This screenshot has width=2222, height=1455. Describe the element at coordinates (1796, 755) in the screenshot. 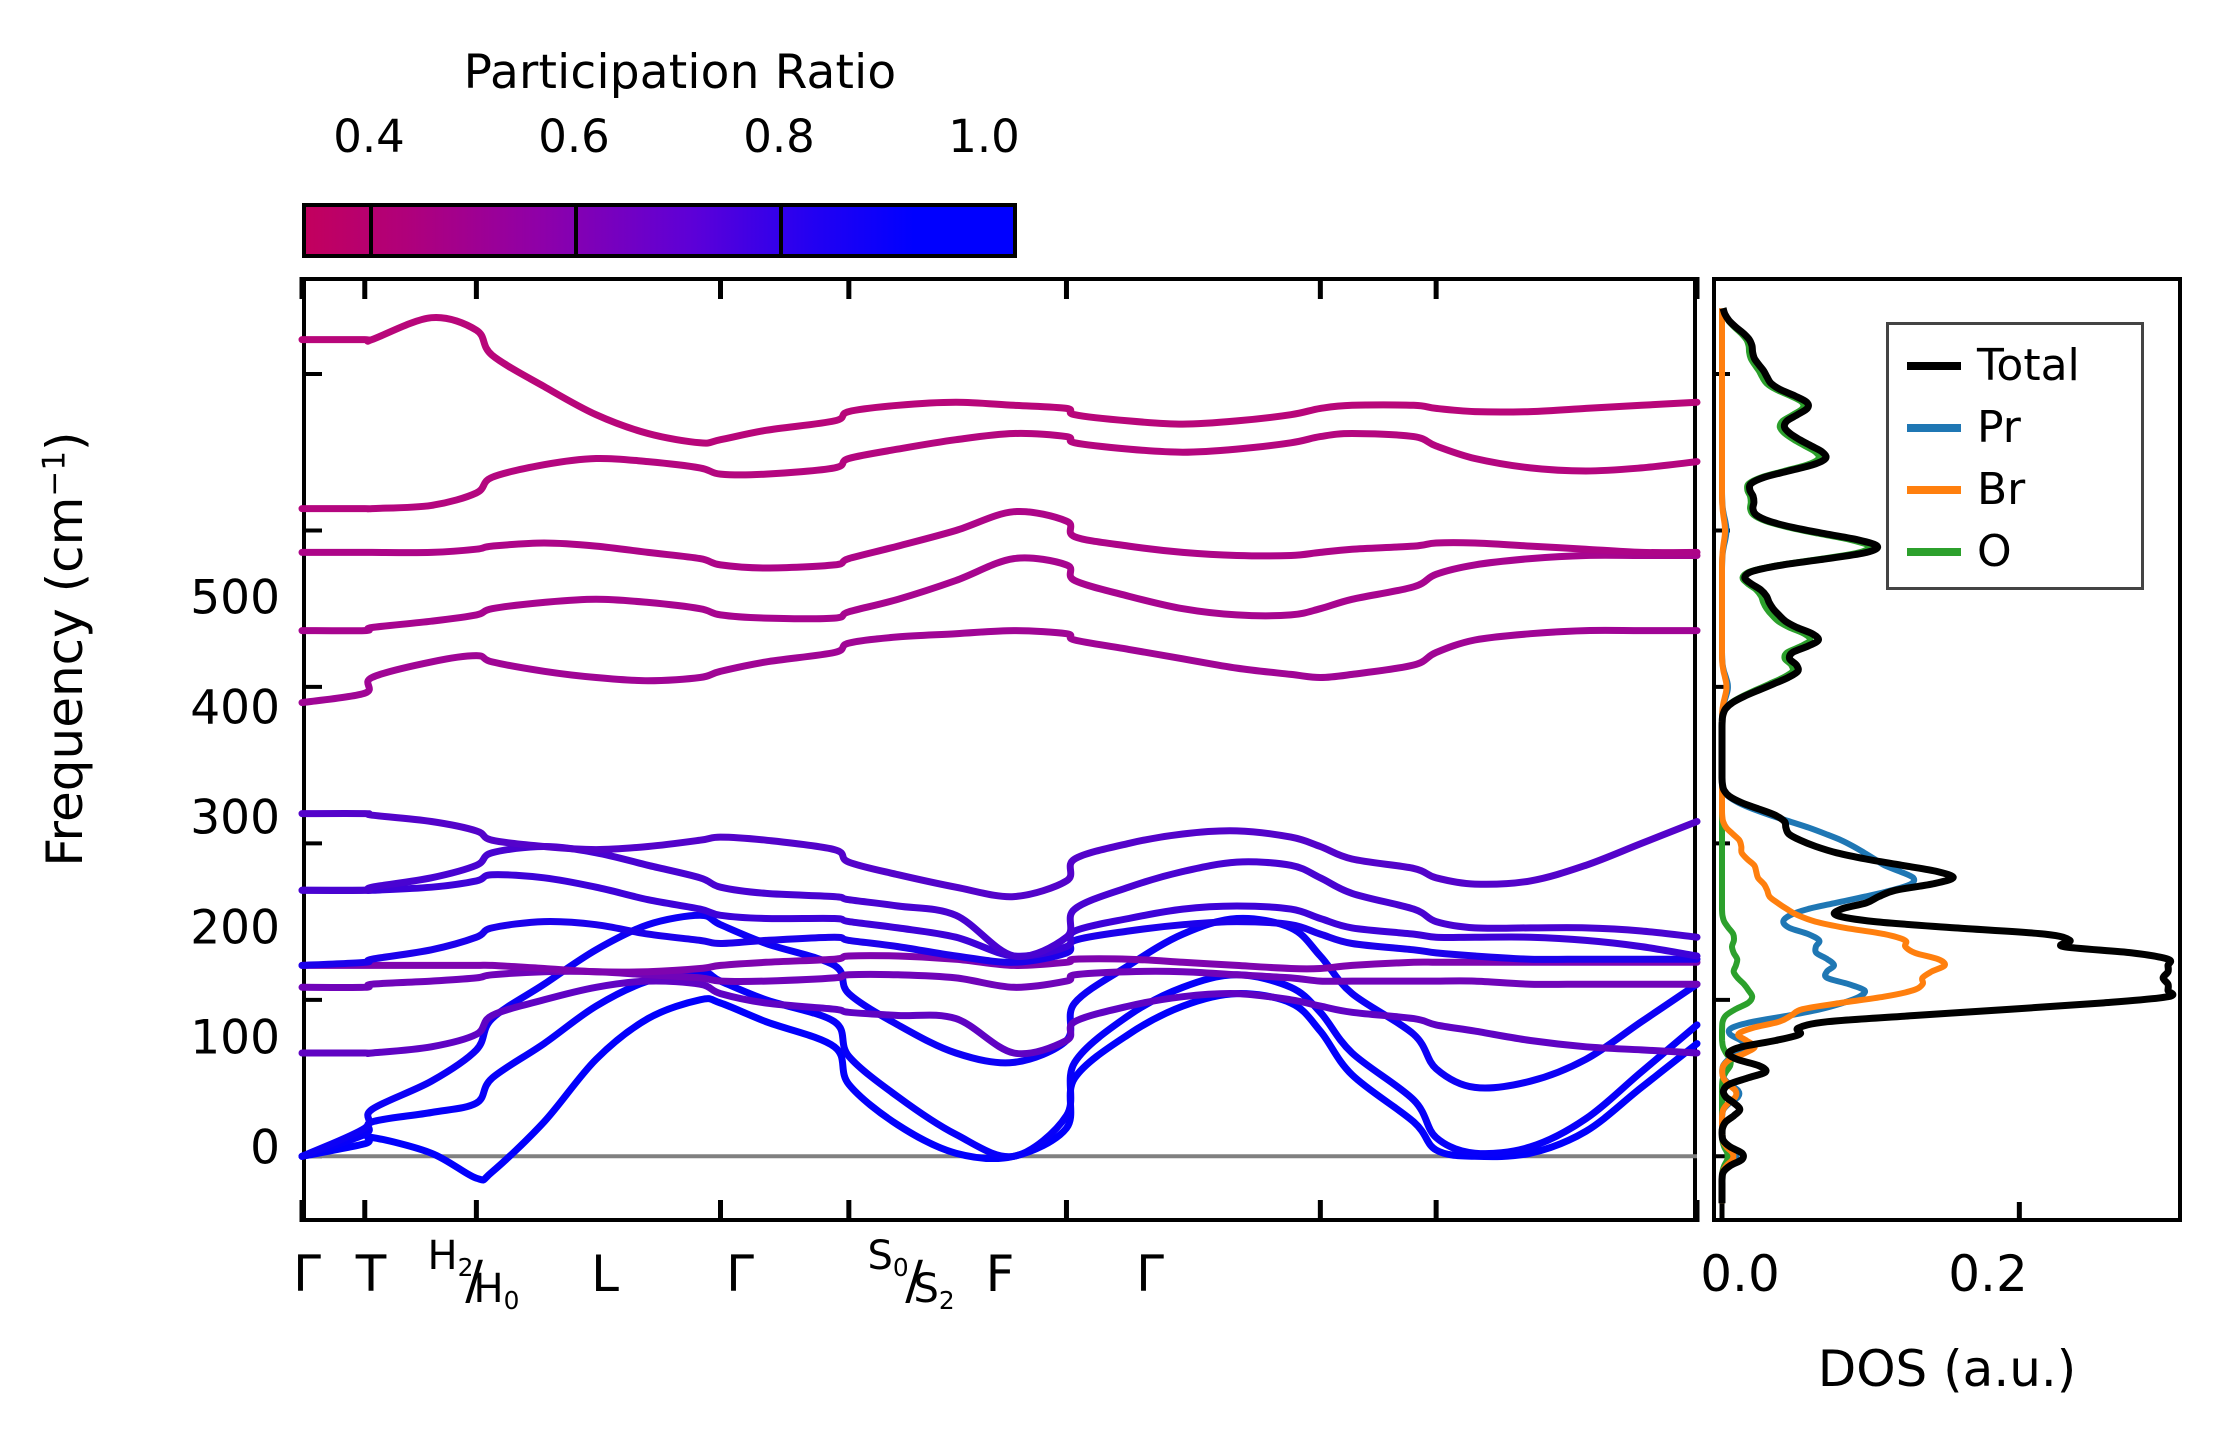

I see `dos-curve-o` at that location.